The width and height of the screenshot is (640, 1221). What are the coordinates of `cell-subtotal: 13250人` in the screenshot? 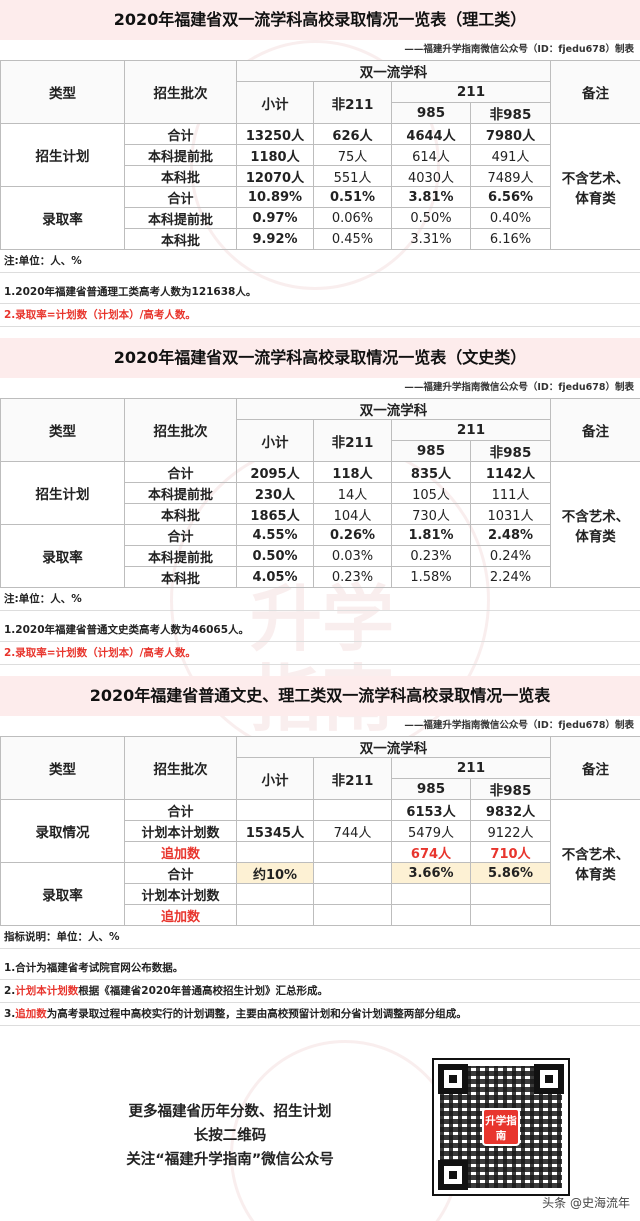 It's located at (275, 134).